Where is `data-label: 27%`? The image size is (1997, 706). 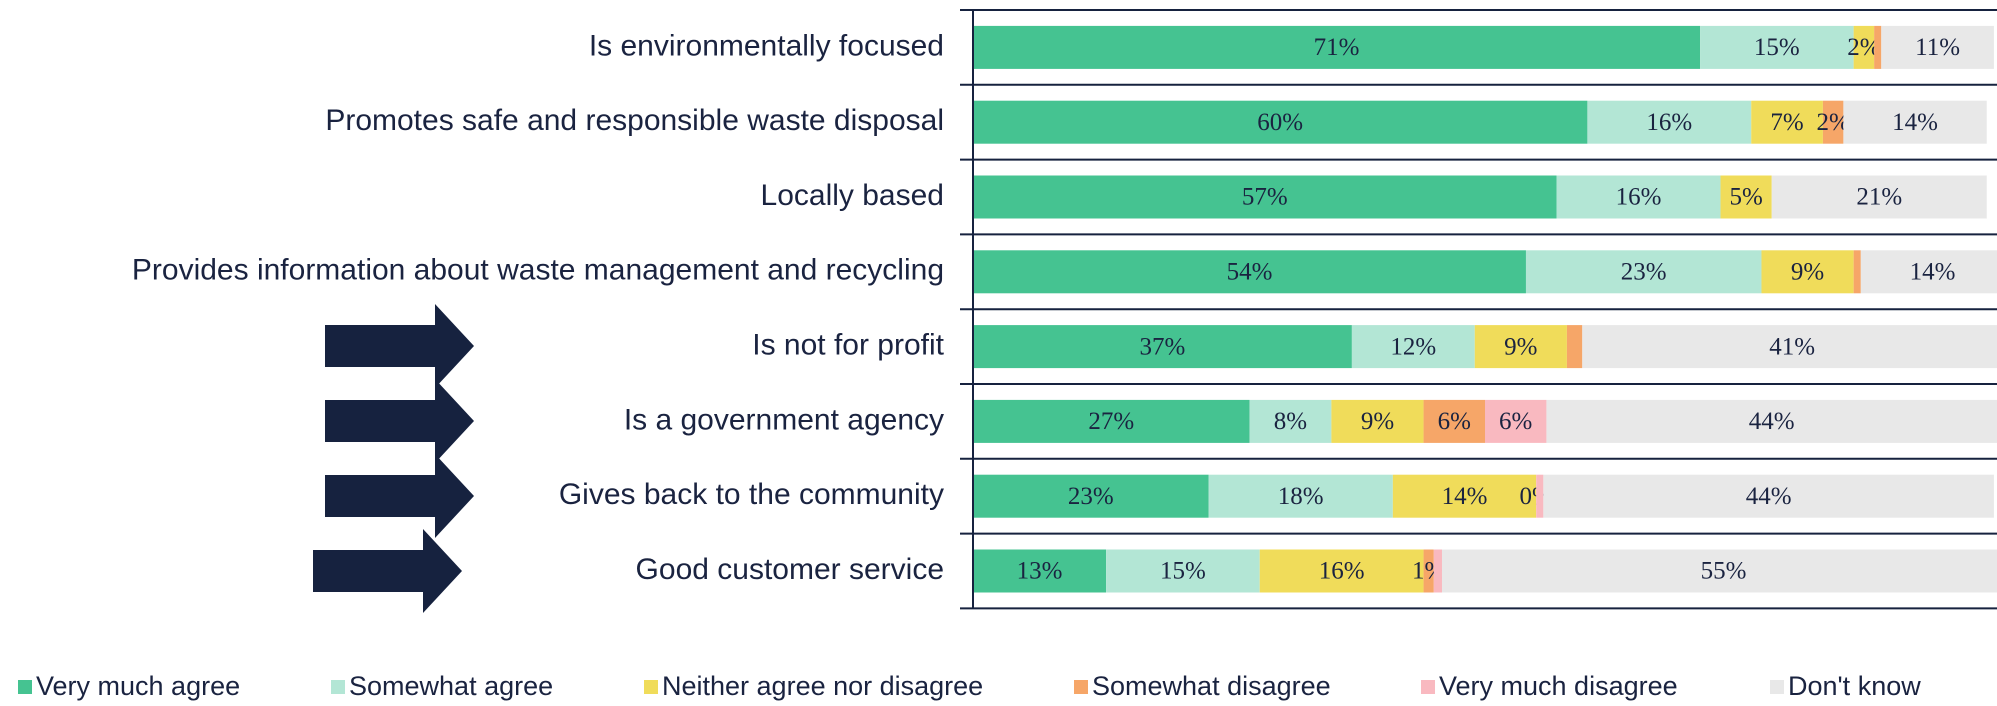
data-label: 27% is located at coordinates (1111, 421).